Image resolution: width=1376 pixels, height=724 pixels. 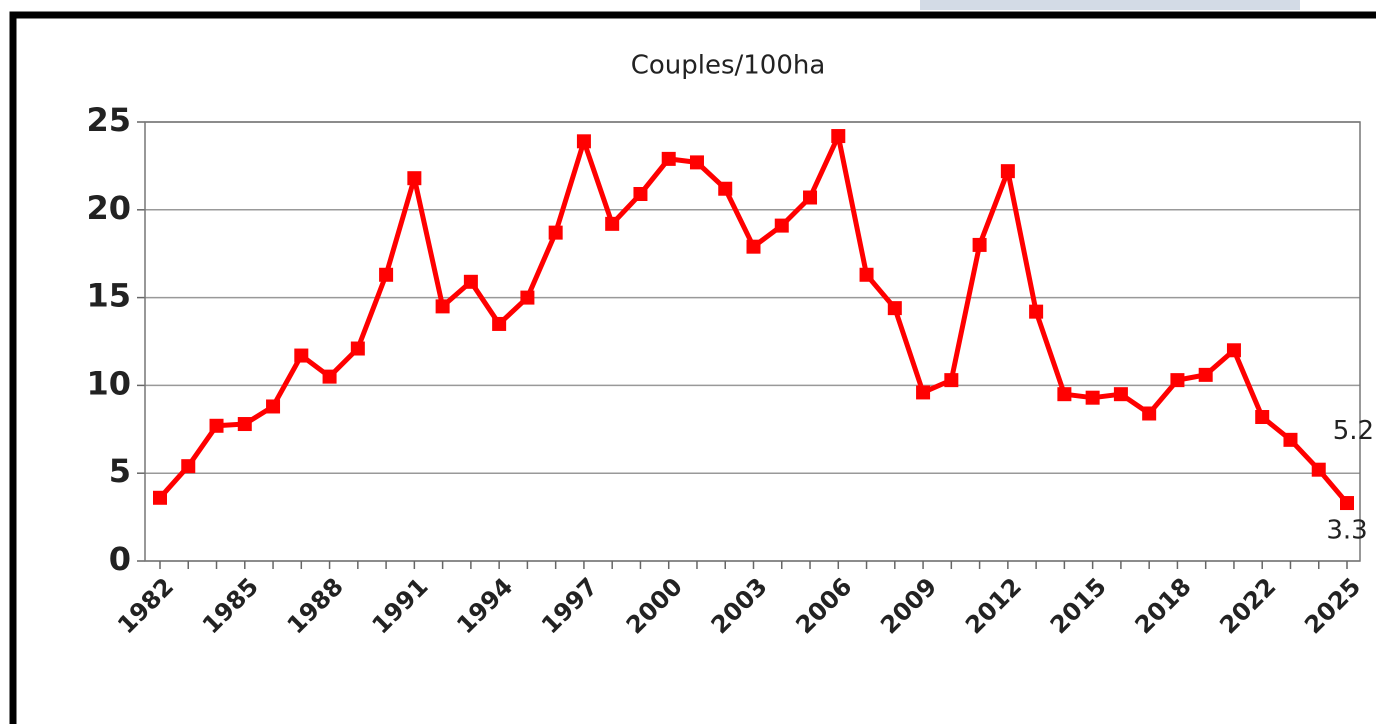 I want to click on chart-title: Couples/100ha, so click(x=728, y=66).